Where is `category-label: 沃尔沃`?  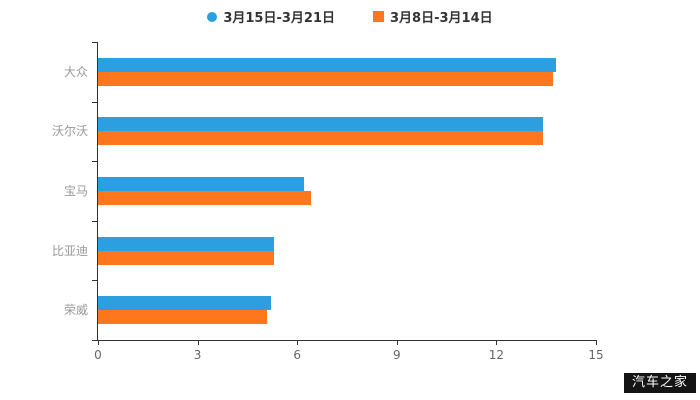
category-label: 沃尔沃 is located at coordinates (69, 131).